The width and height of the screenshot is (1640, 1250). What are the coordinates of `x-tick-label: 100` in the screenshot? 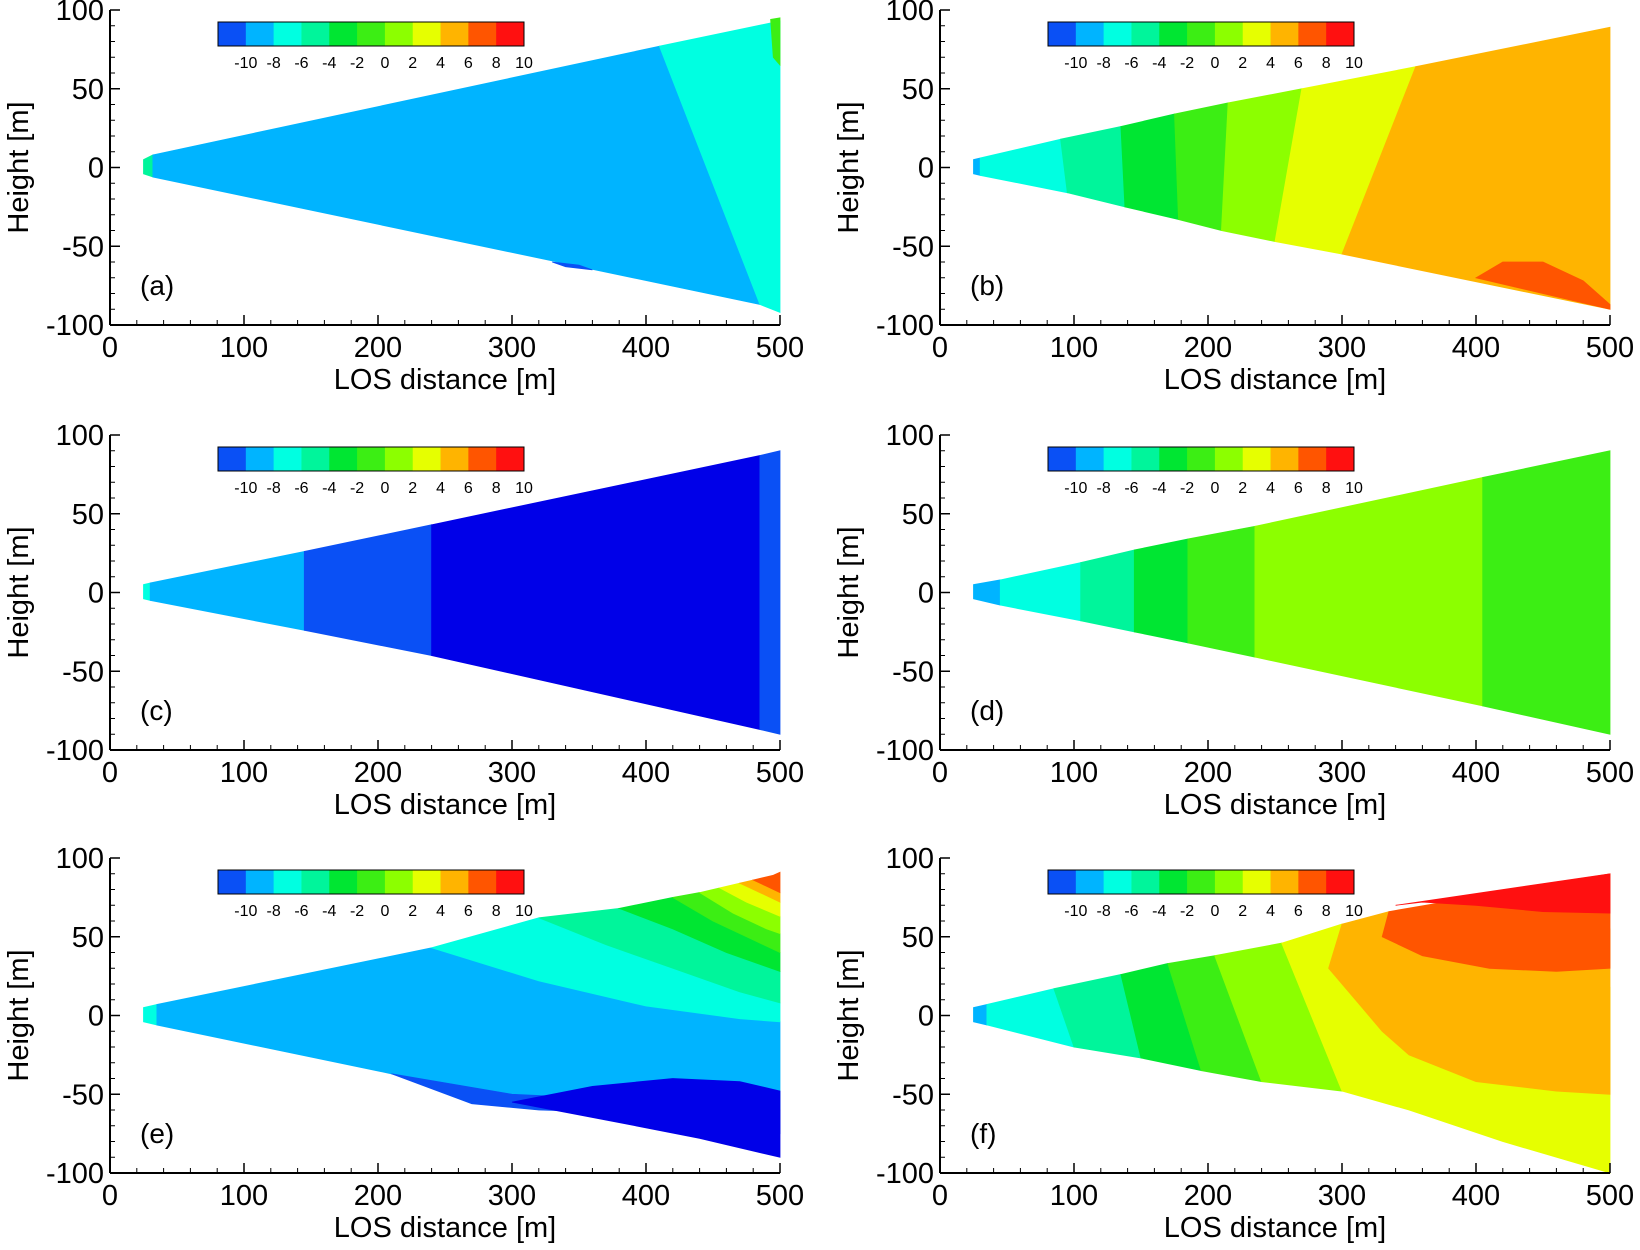 It's located at (244, 773).